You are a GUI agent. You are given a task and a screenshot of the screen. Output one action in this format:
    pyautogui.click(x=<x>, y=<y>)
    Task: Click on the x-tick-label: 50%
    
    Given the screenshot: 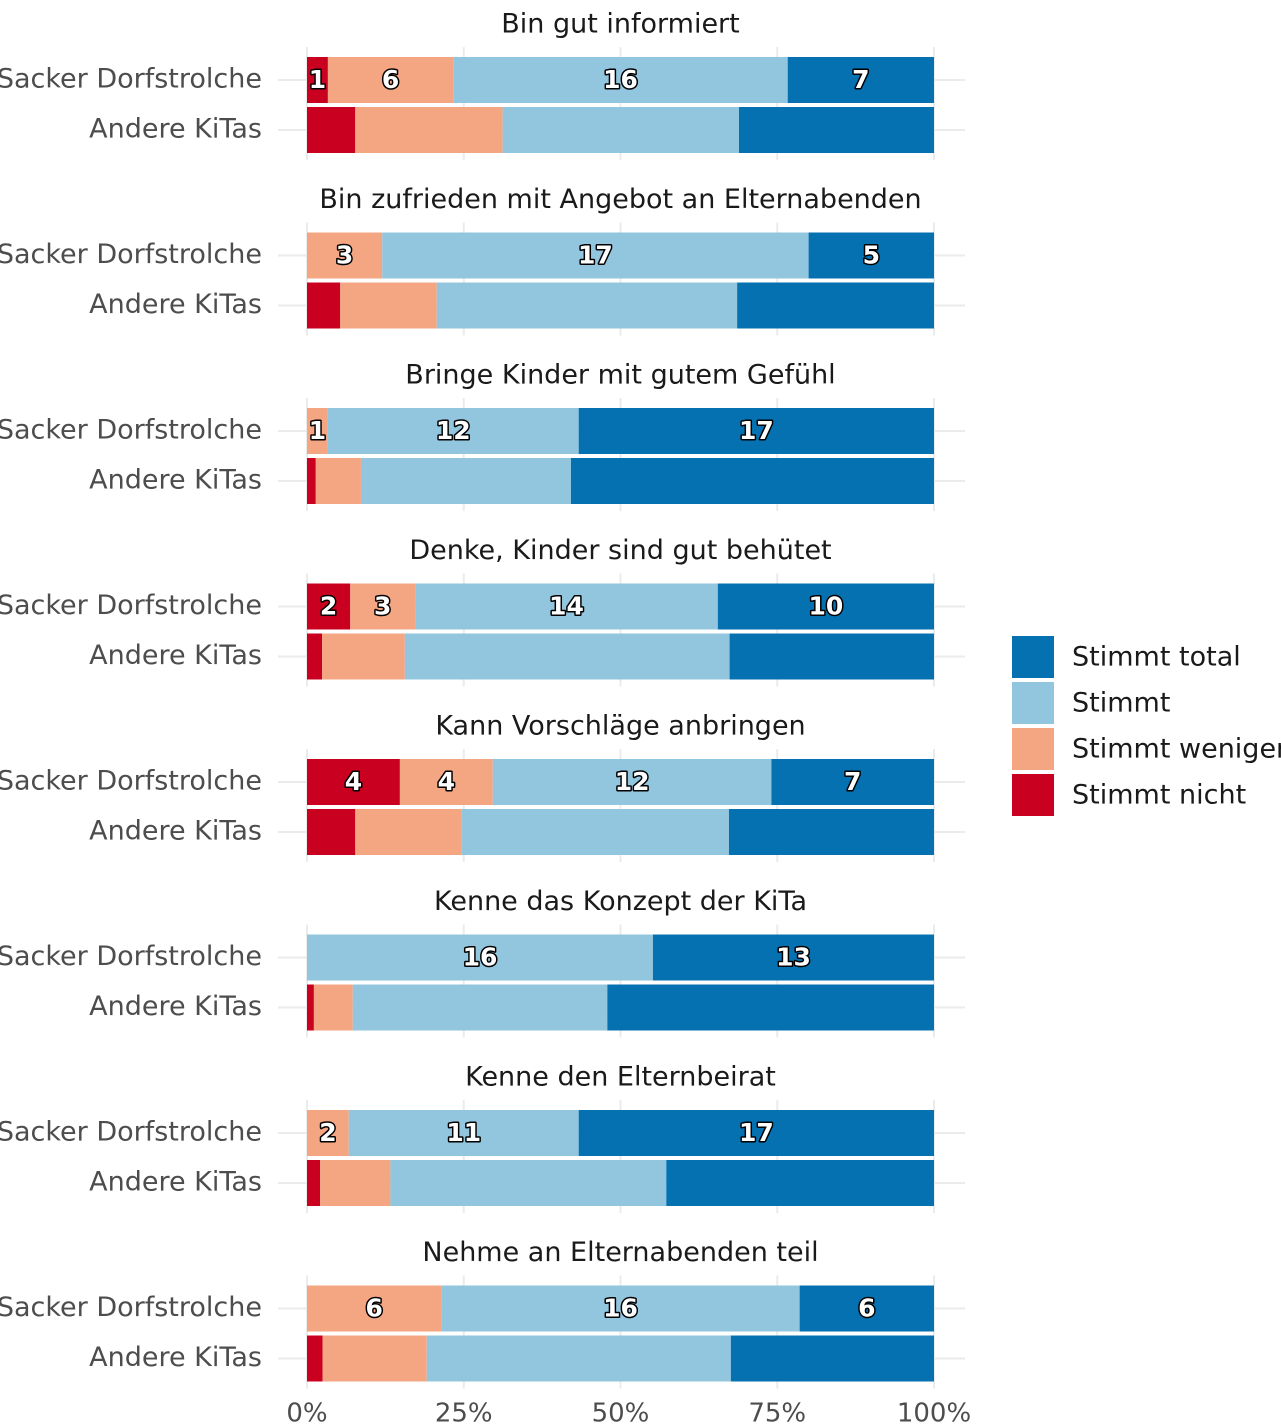 What is the action you would take?
    pyautogui.click(x=621, y=1413)
    